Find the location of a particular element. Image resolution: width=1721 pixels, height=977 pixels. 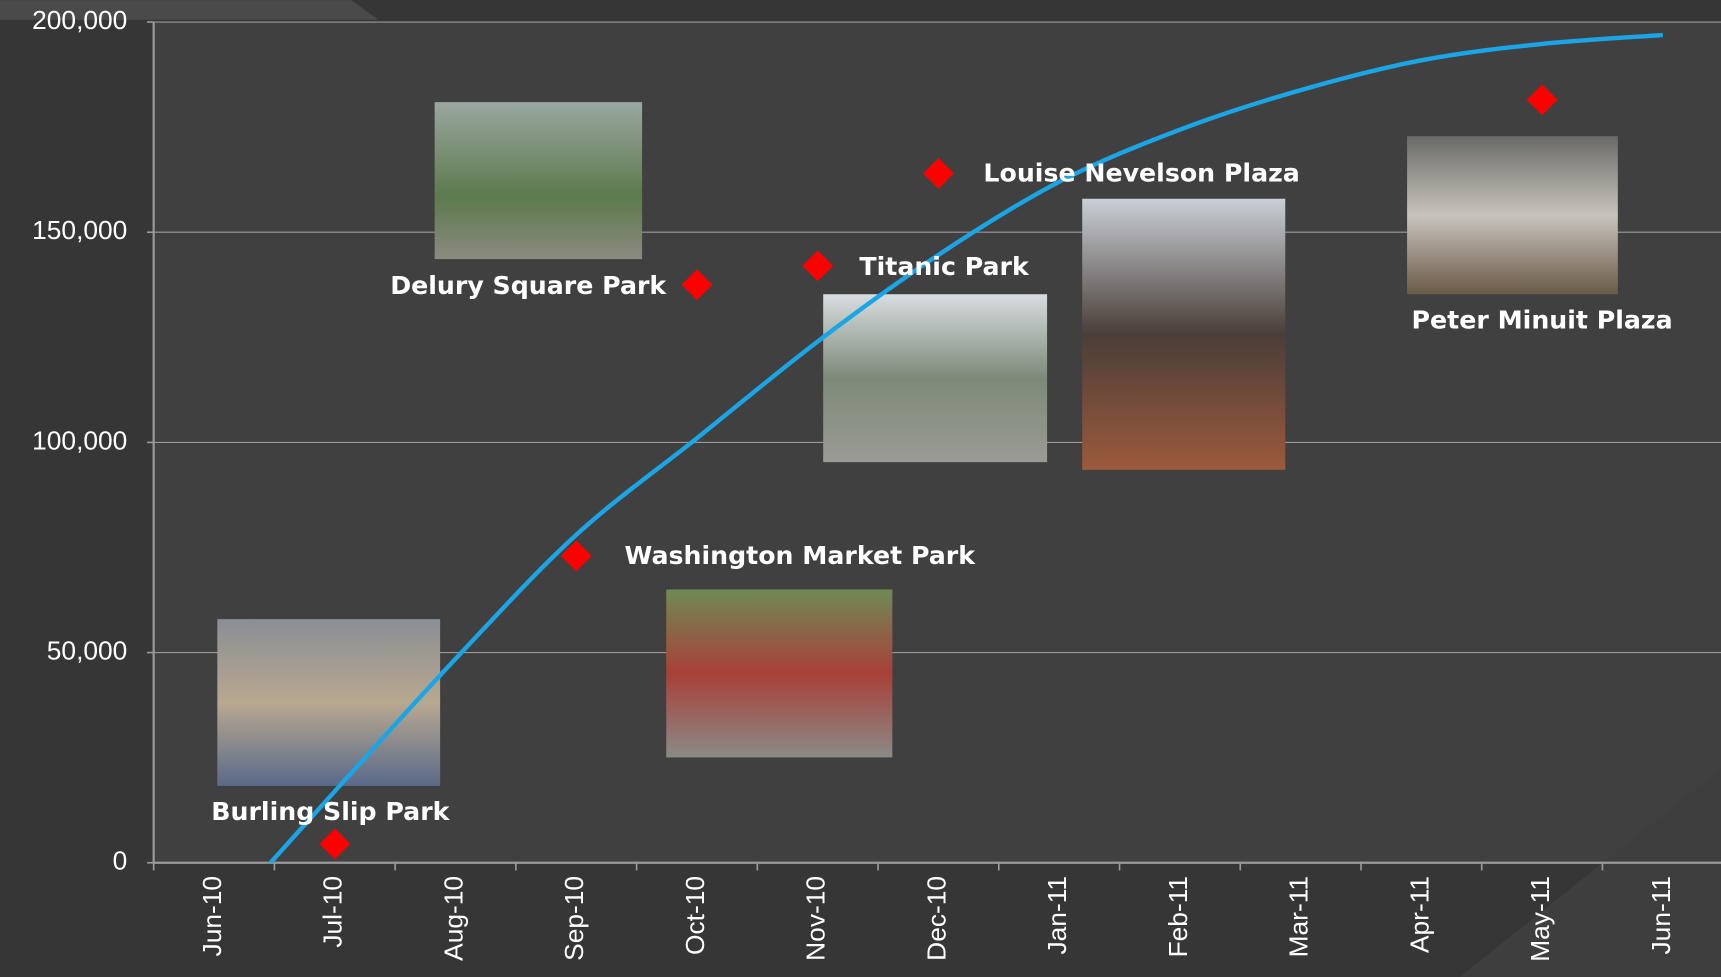

x-tick-label: Jun-11 is located at coordinates (1661, 915).